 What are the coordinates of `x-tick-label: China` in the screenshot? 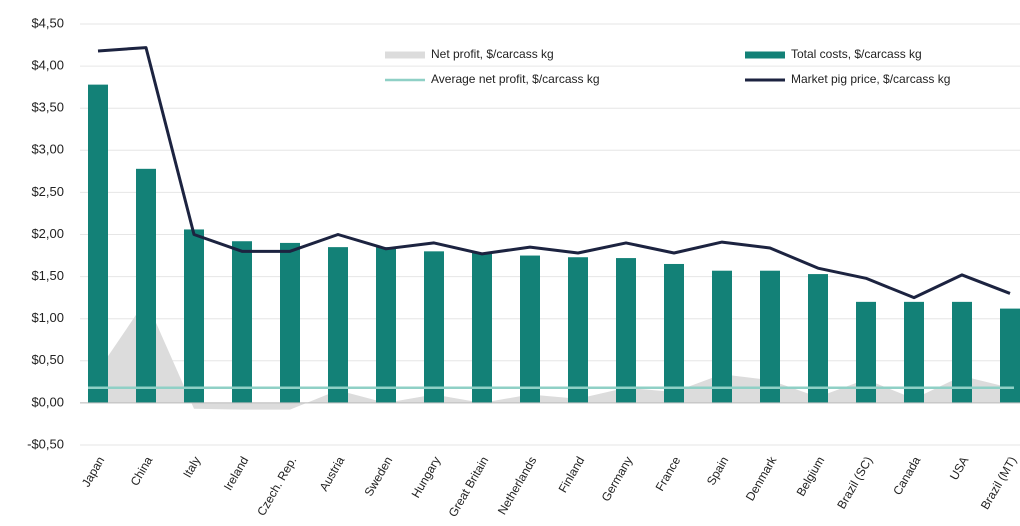 It's located at (142, 471).